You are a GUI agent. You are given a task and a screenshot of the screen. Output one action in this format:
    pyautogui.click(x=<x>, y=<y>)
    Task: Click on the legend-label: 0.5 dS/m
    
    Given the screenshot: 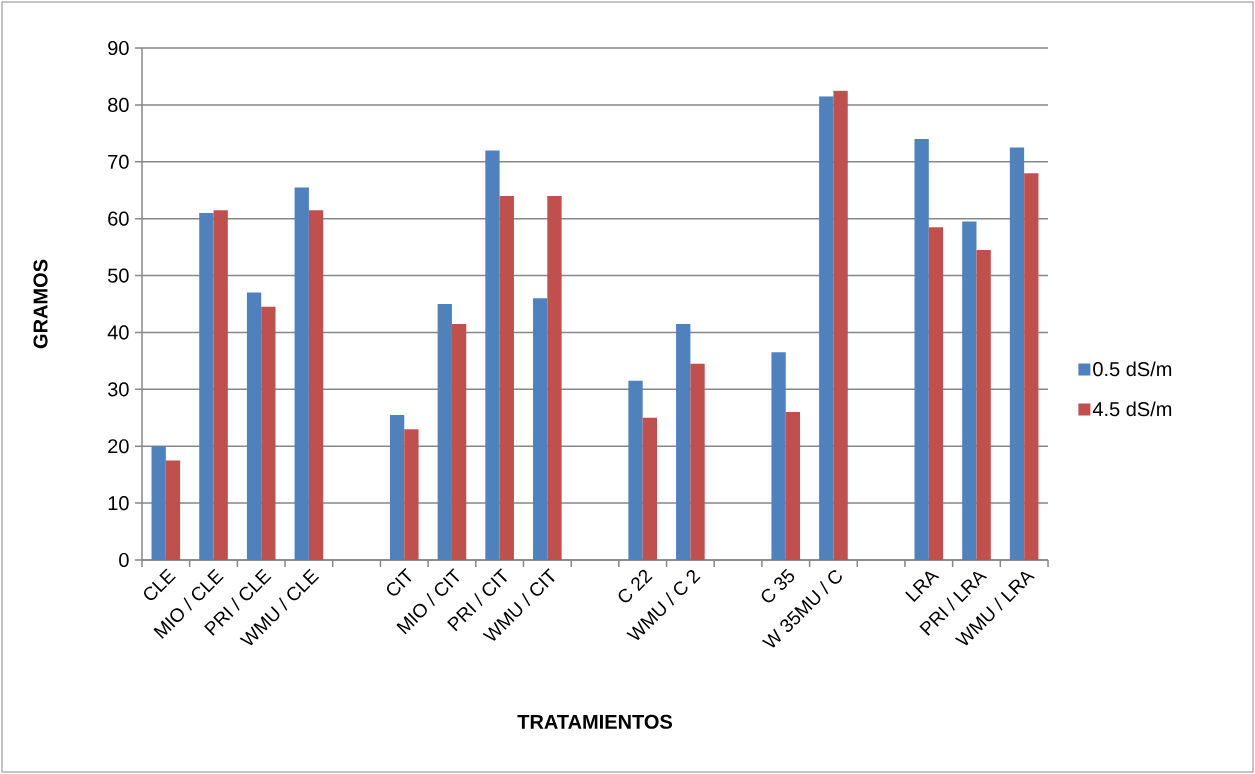 What is the action you would take?
    pyautogui.click(x=1132, y=369)
    